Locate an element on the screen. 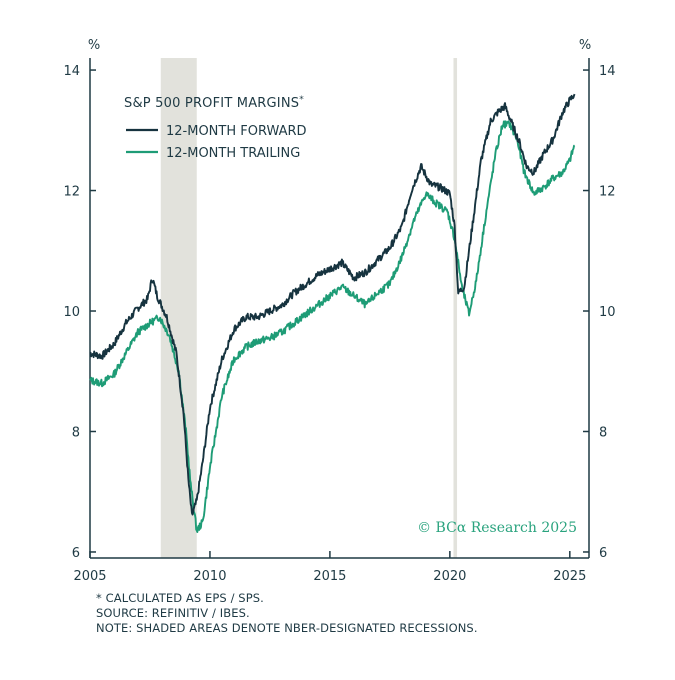  y-tick-label-right-6: 6 is located at coordinates (603, 553).